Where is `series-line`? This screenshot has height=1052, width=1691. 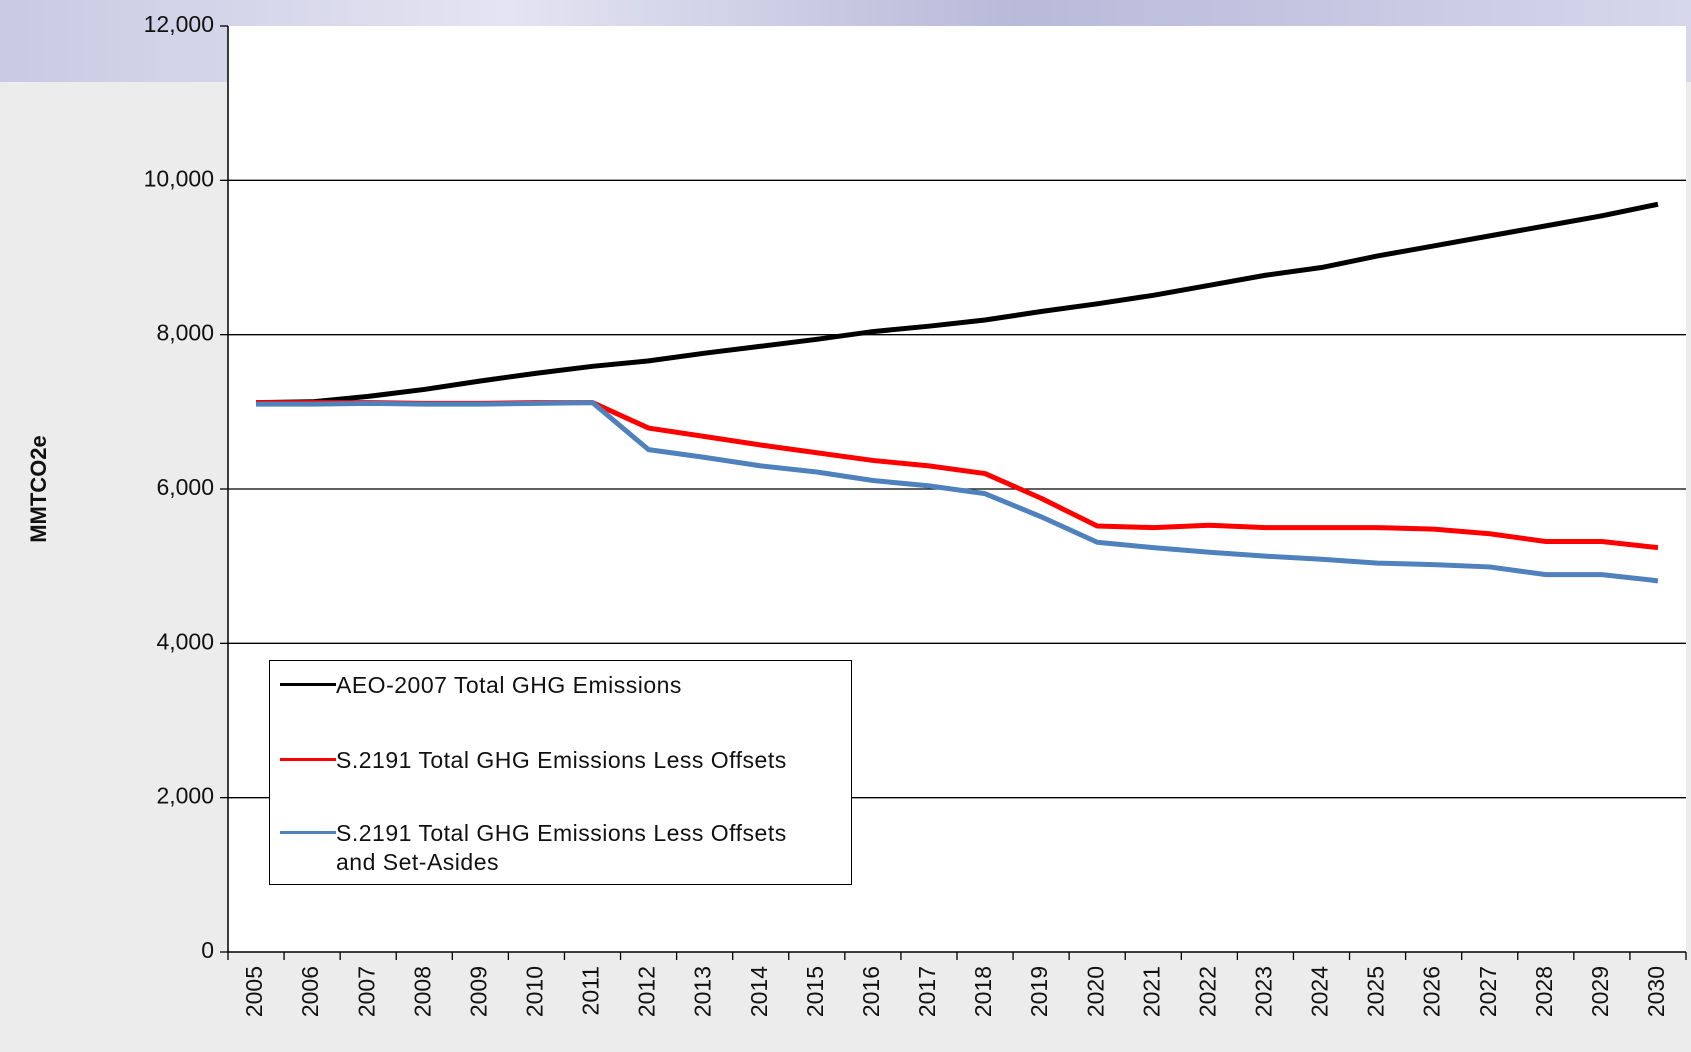
series-line is located at coordinates (957, 492).